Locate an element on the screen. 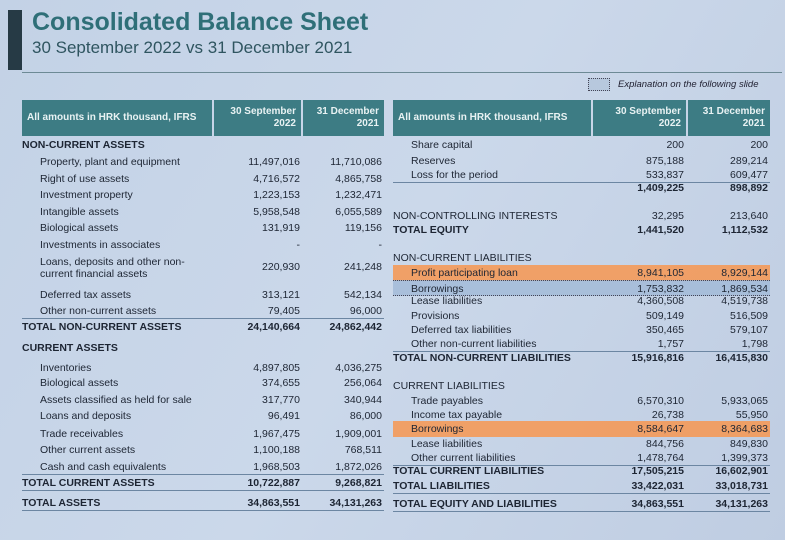 The image size is (785, 540). row-label: Other current assets is located at coordinates (88, 450).